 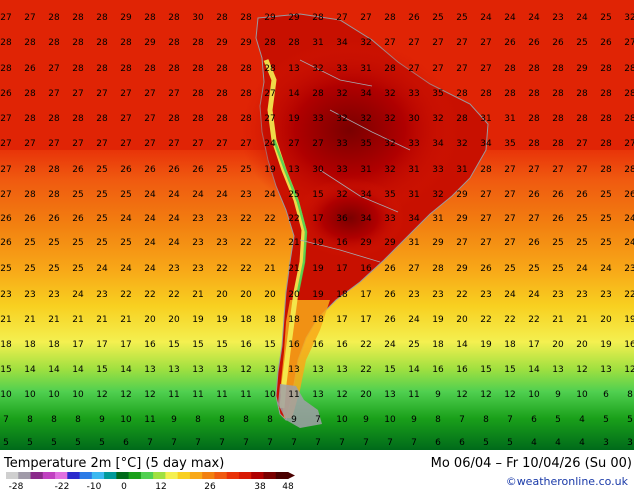 I want to click on temperature-value: 9, so click(x=102, y=420).